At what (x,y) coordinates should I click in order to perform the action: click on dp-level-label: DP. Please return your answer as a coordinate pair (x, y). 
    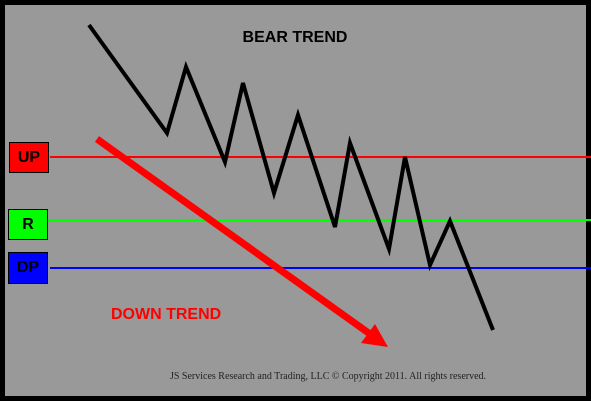
    Looking at the image, I should click on (28, 268).